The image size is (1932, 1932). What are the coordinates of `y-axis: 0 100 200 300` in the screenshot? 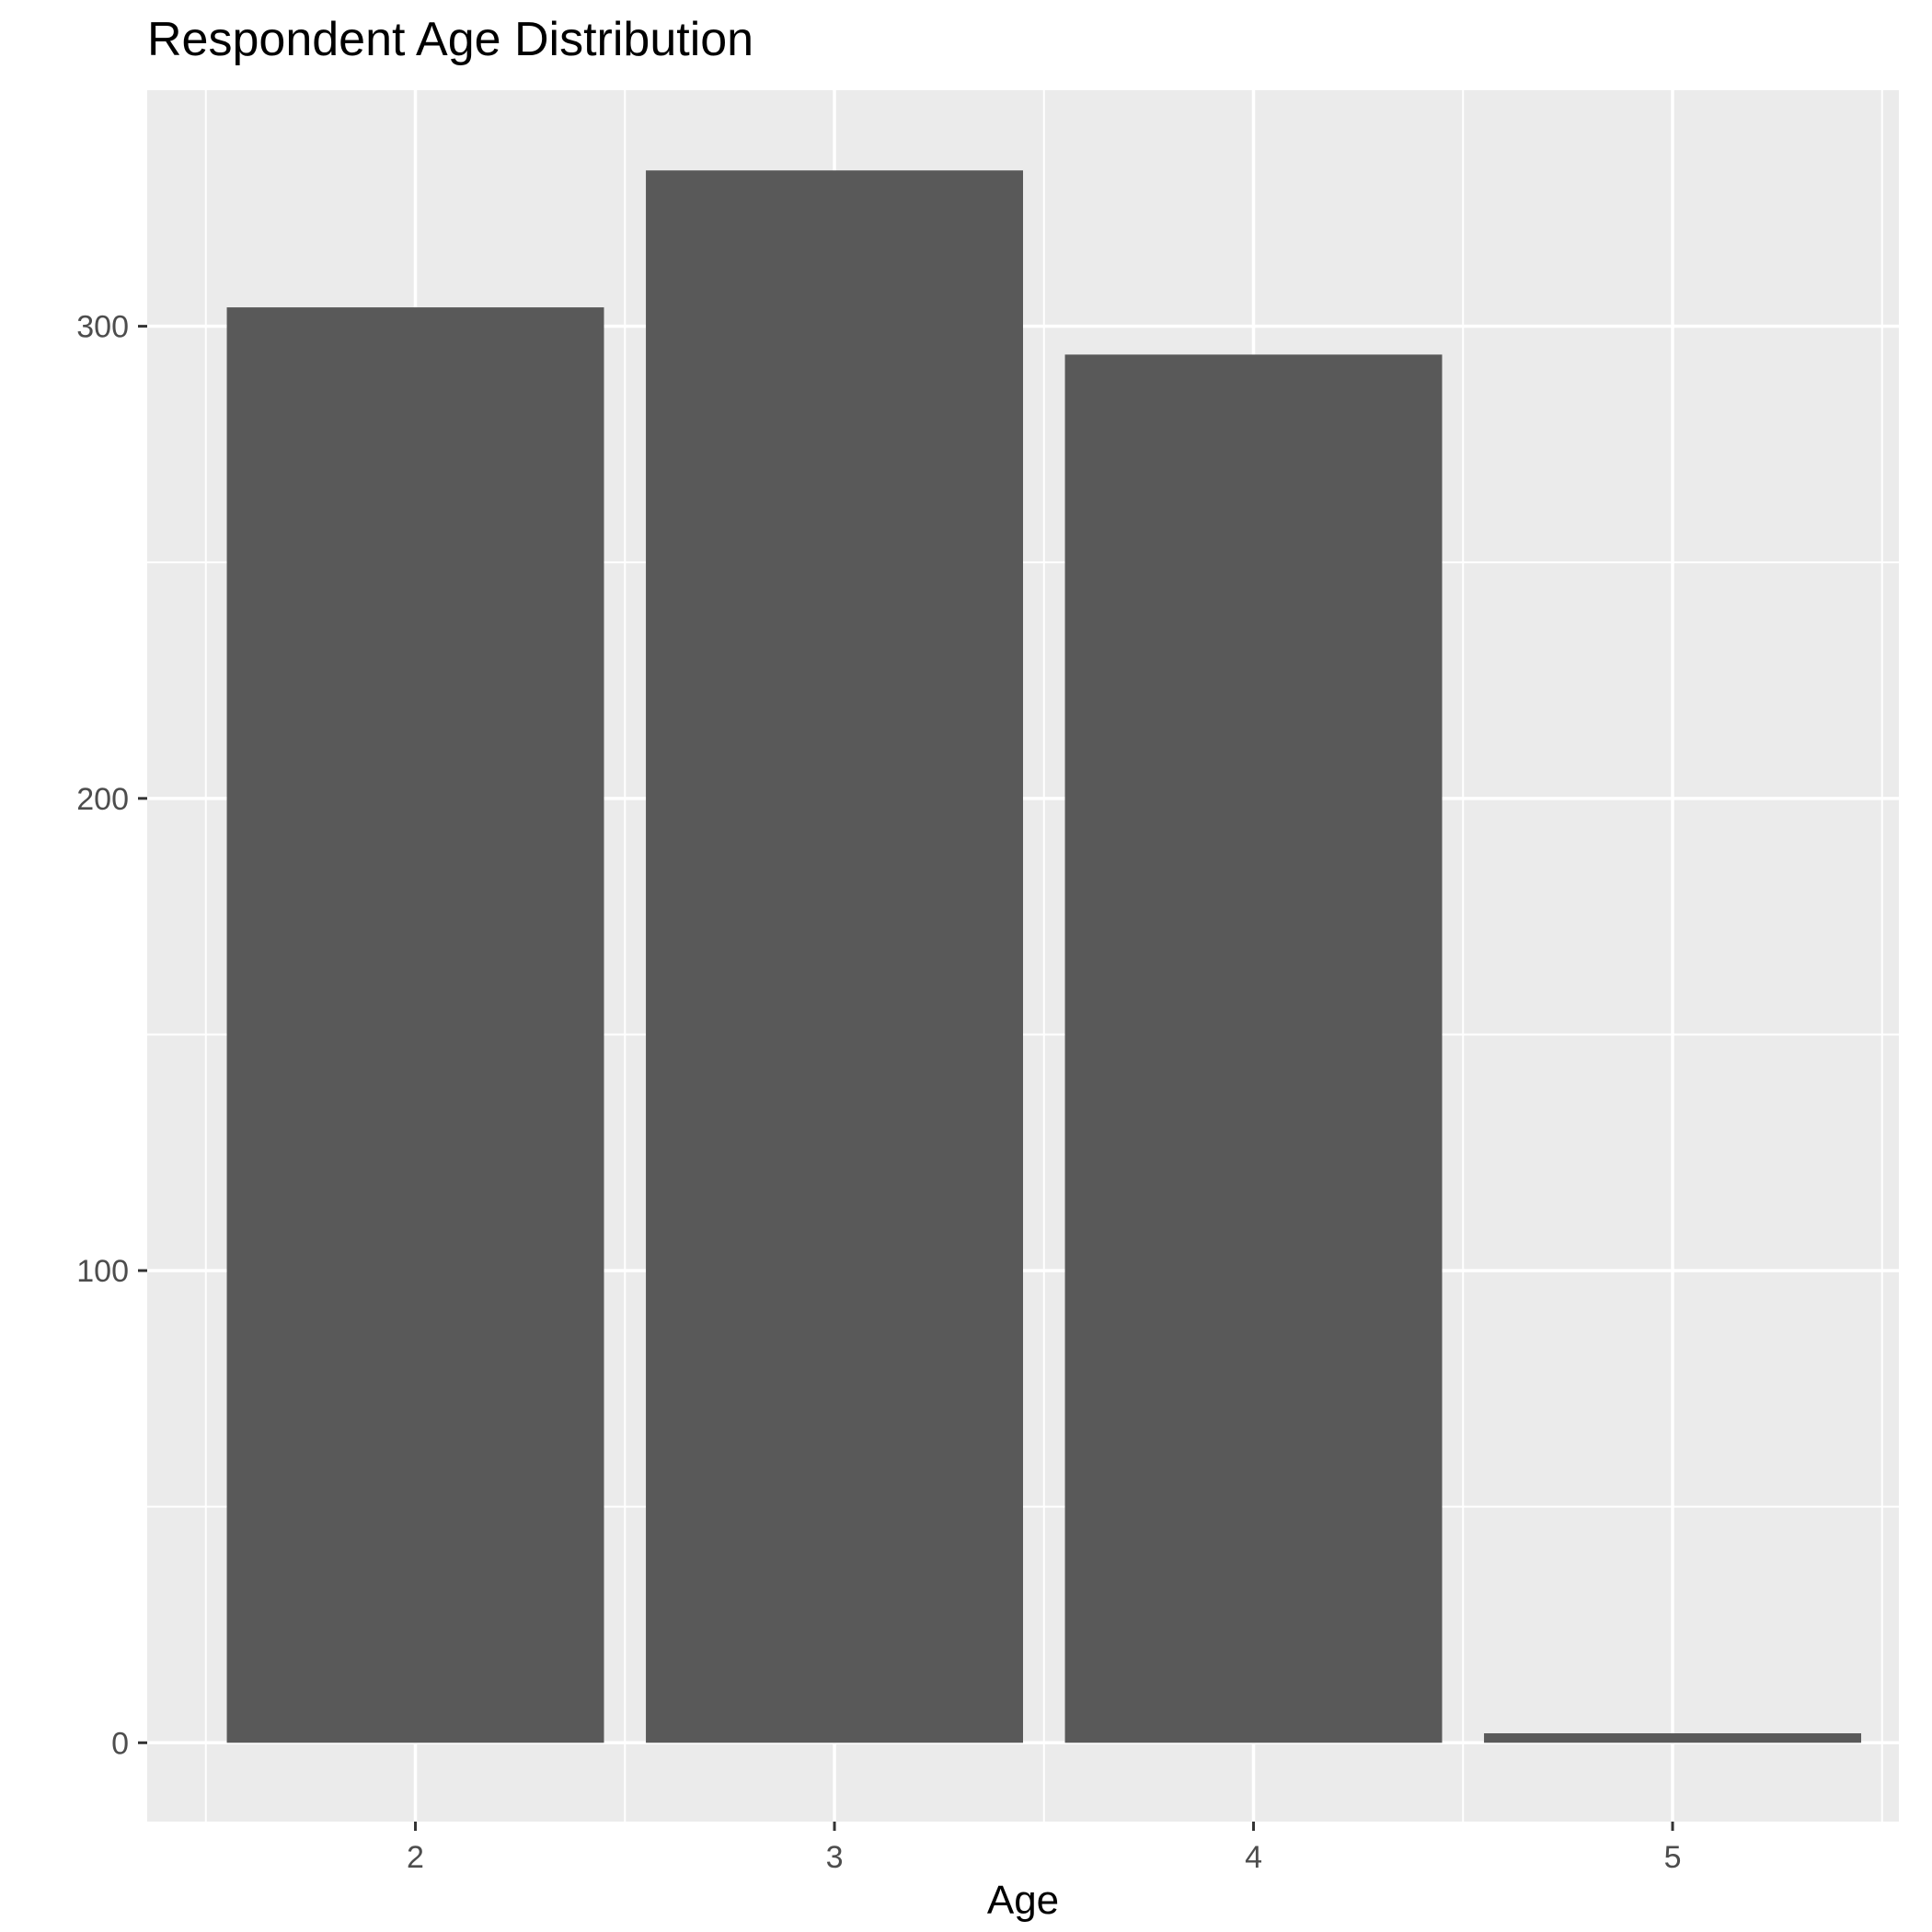 It's located at (111, 1035).